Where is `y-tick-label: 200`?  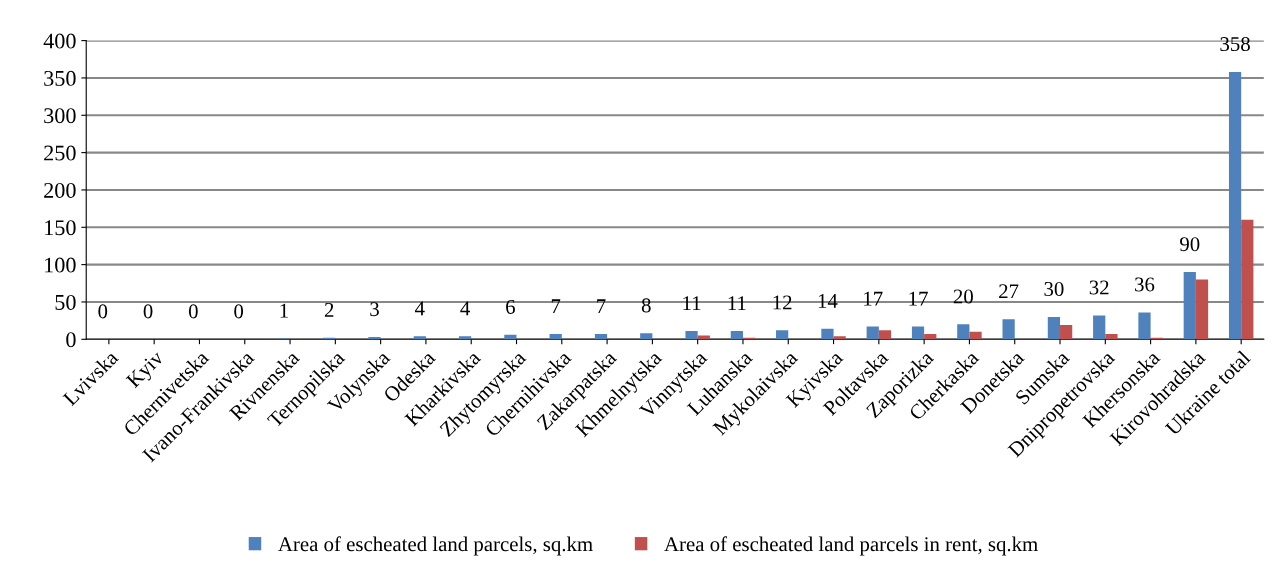 y-tick-label: 200 is located at coordinates (60, 190).